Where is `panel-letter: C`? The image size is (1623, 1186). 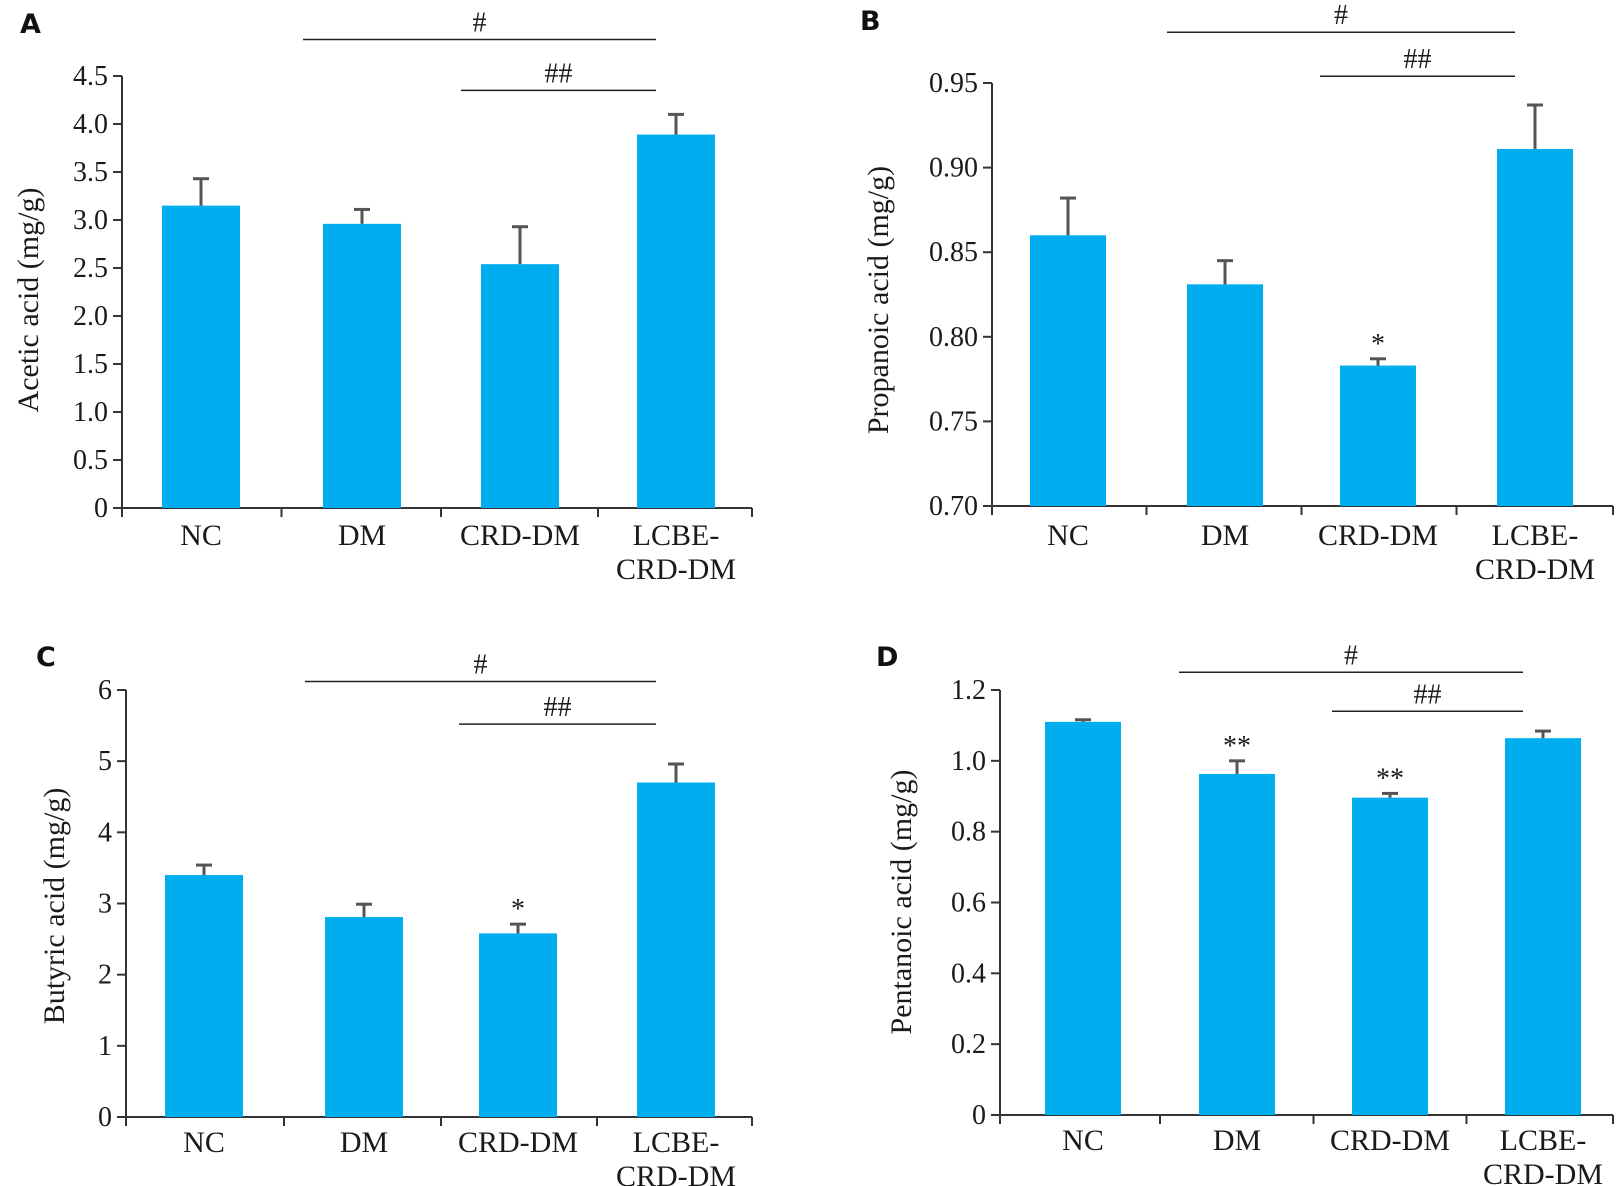 panel-letter: C is located at coordinates (46, 657).